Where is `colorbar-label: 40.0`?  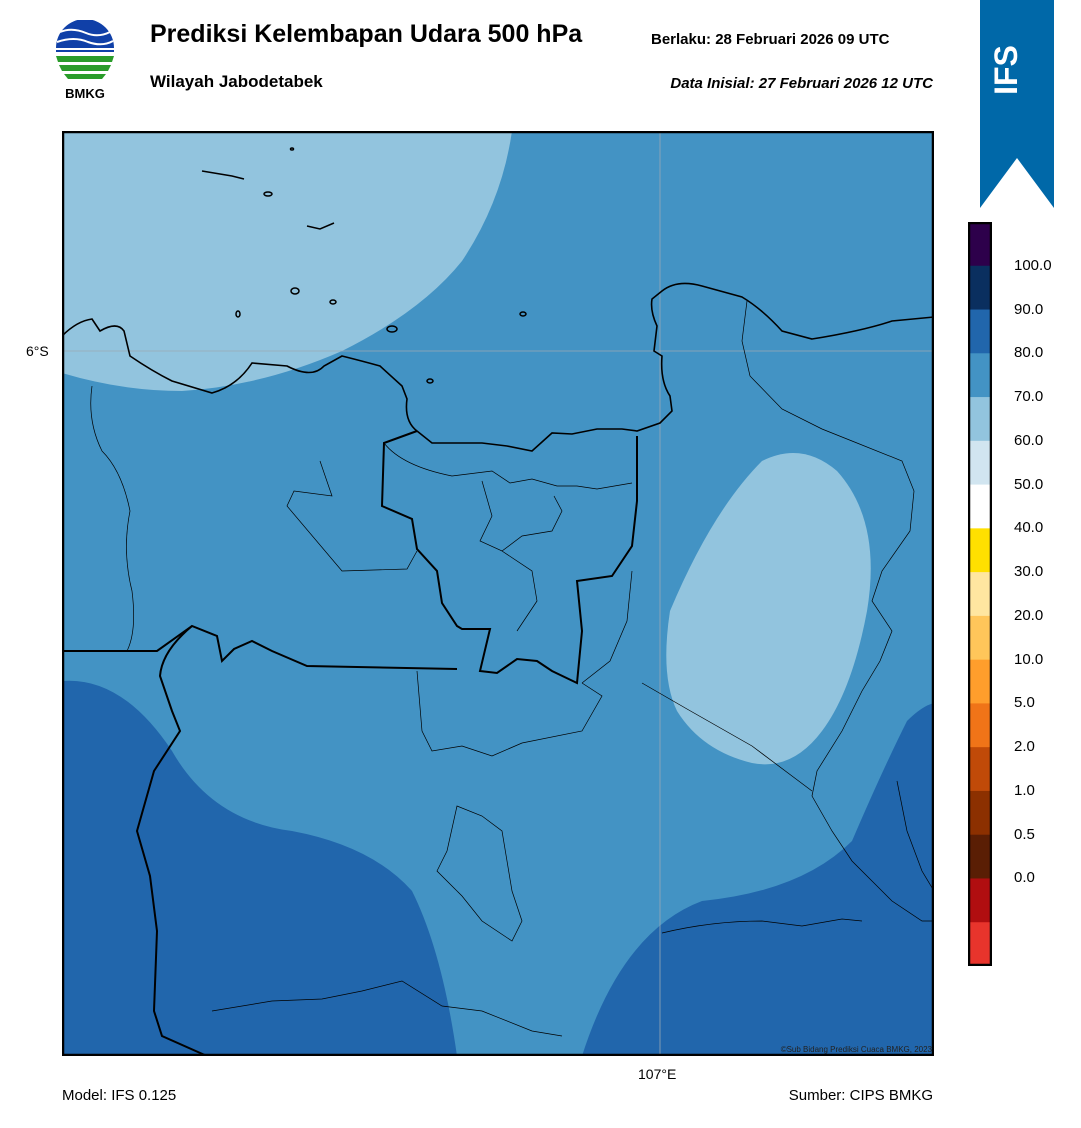
colorbar-label: 40.0 is located at coordinates (1029, 528).